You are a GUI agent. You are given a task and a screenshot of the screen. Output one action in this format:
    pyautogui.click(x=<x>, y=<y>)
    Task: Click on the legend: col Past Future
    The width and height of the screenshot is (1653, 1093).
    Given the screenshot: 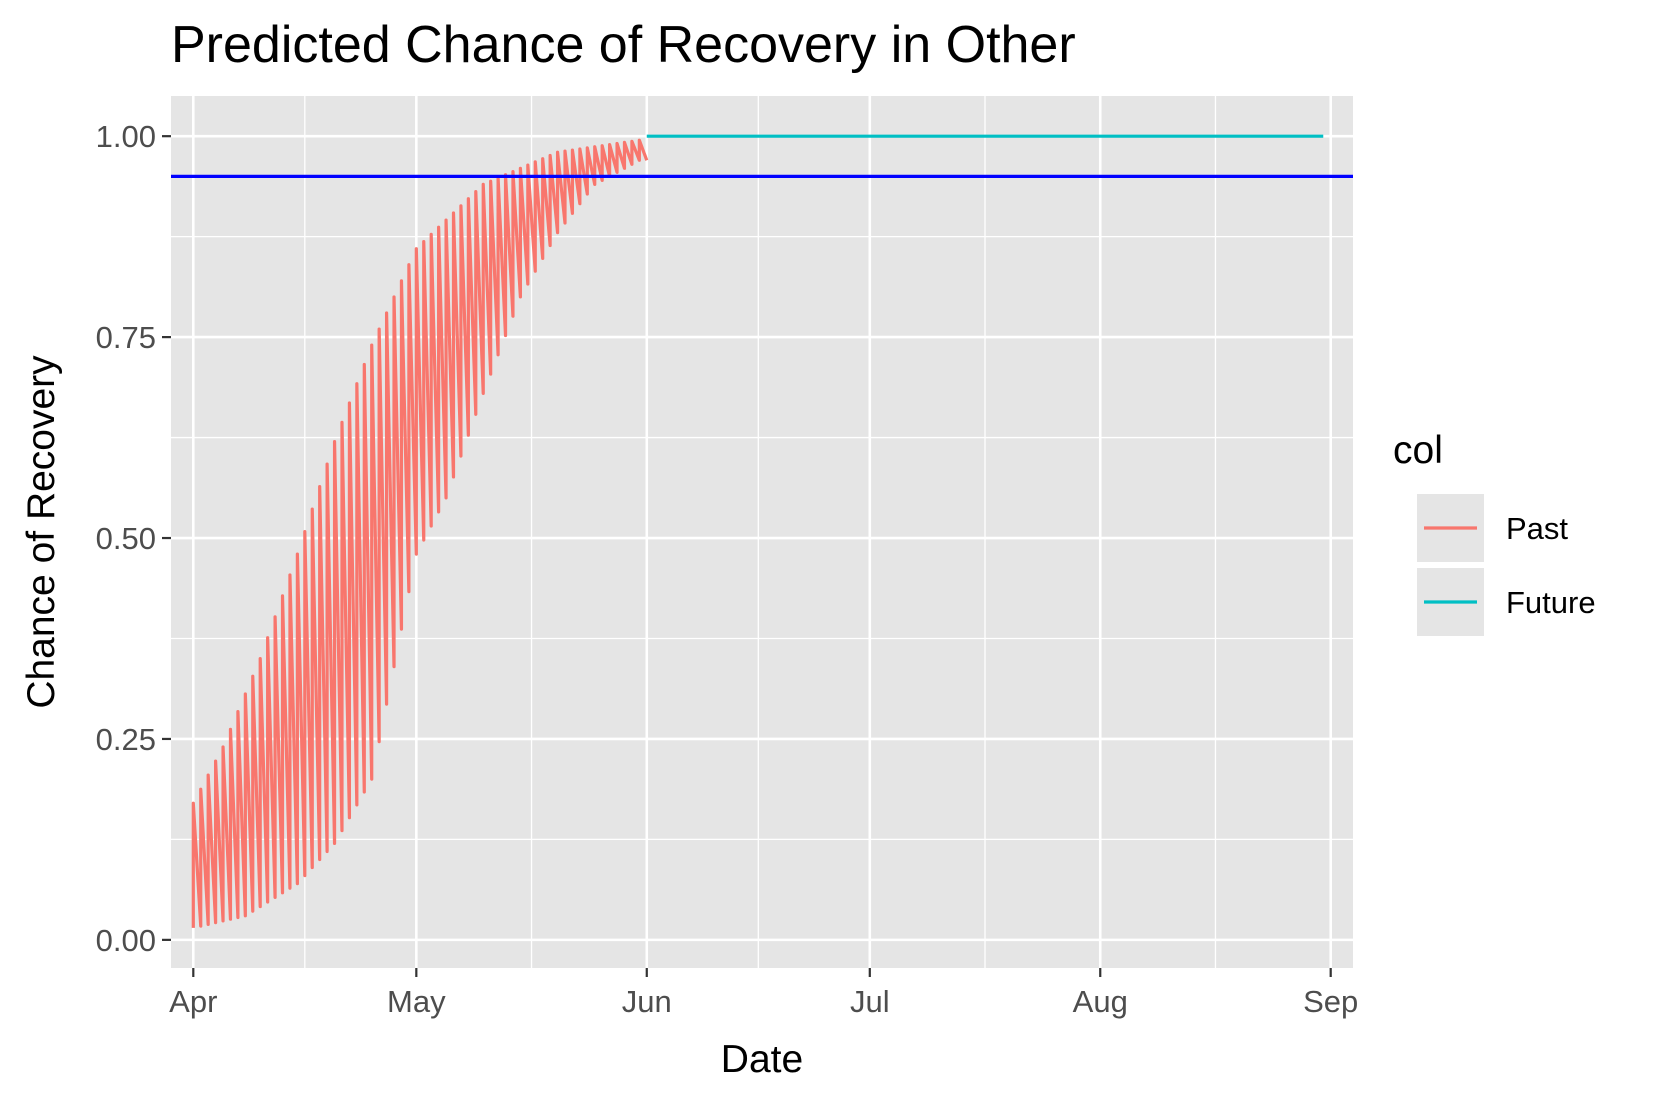 What is the action you would take?
    pyautogui.click(x=1494, y=532)
    